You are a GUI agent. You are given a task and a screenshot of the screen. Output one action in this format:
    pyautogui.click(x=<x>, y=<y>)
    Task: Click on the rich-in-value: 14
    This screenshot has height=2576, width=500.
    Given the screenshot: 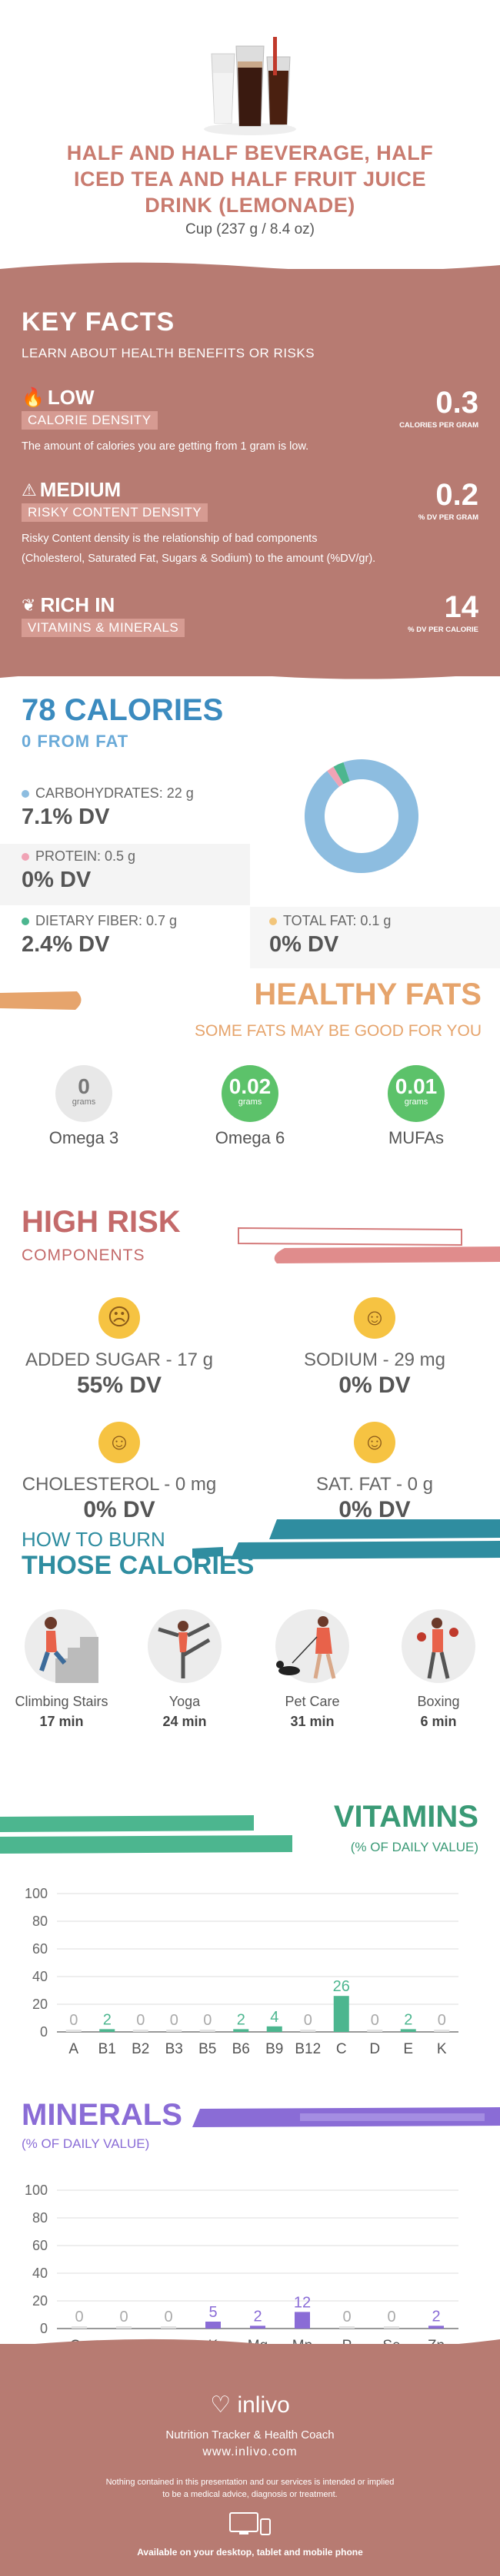 What is the action you would take?
    pyautogui.click(x=462, y=607)
    